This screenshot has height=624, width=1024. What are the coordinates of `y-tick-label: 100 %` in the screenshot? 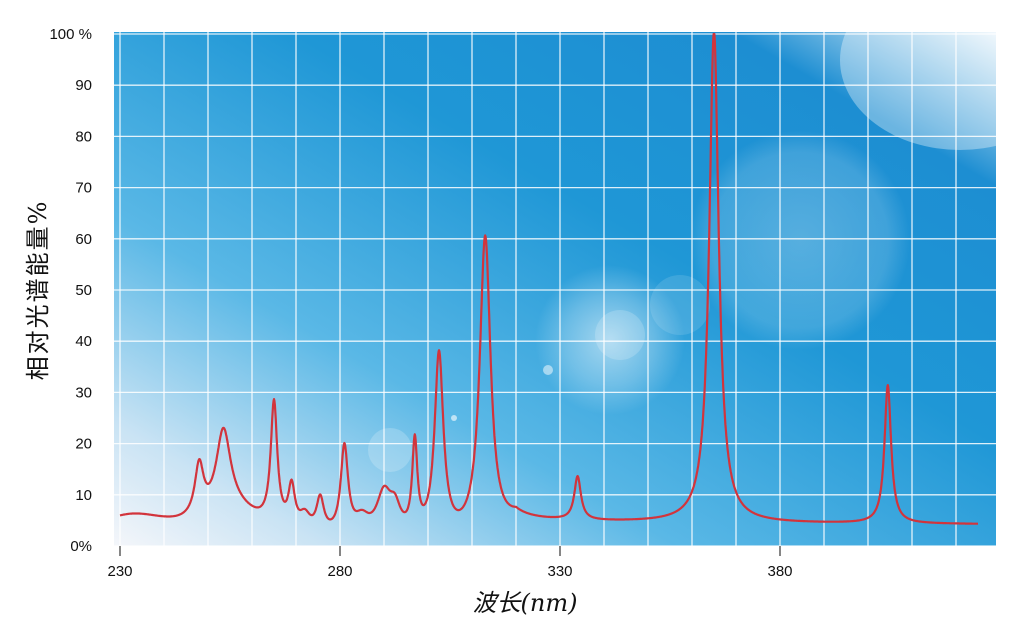 It's located at (70, 34).